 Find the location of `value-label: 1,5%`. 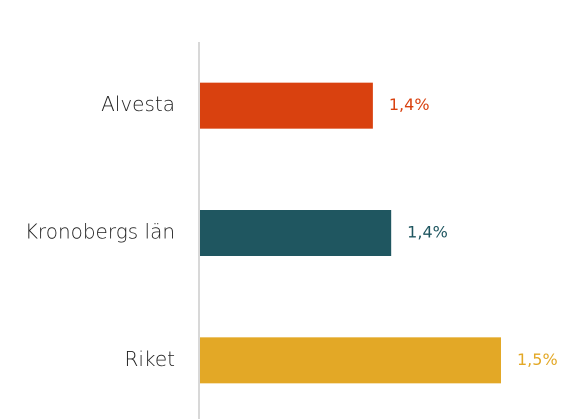

value-label: 1,5% is located at coordinates (537, 359).